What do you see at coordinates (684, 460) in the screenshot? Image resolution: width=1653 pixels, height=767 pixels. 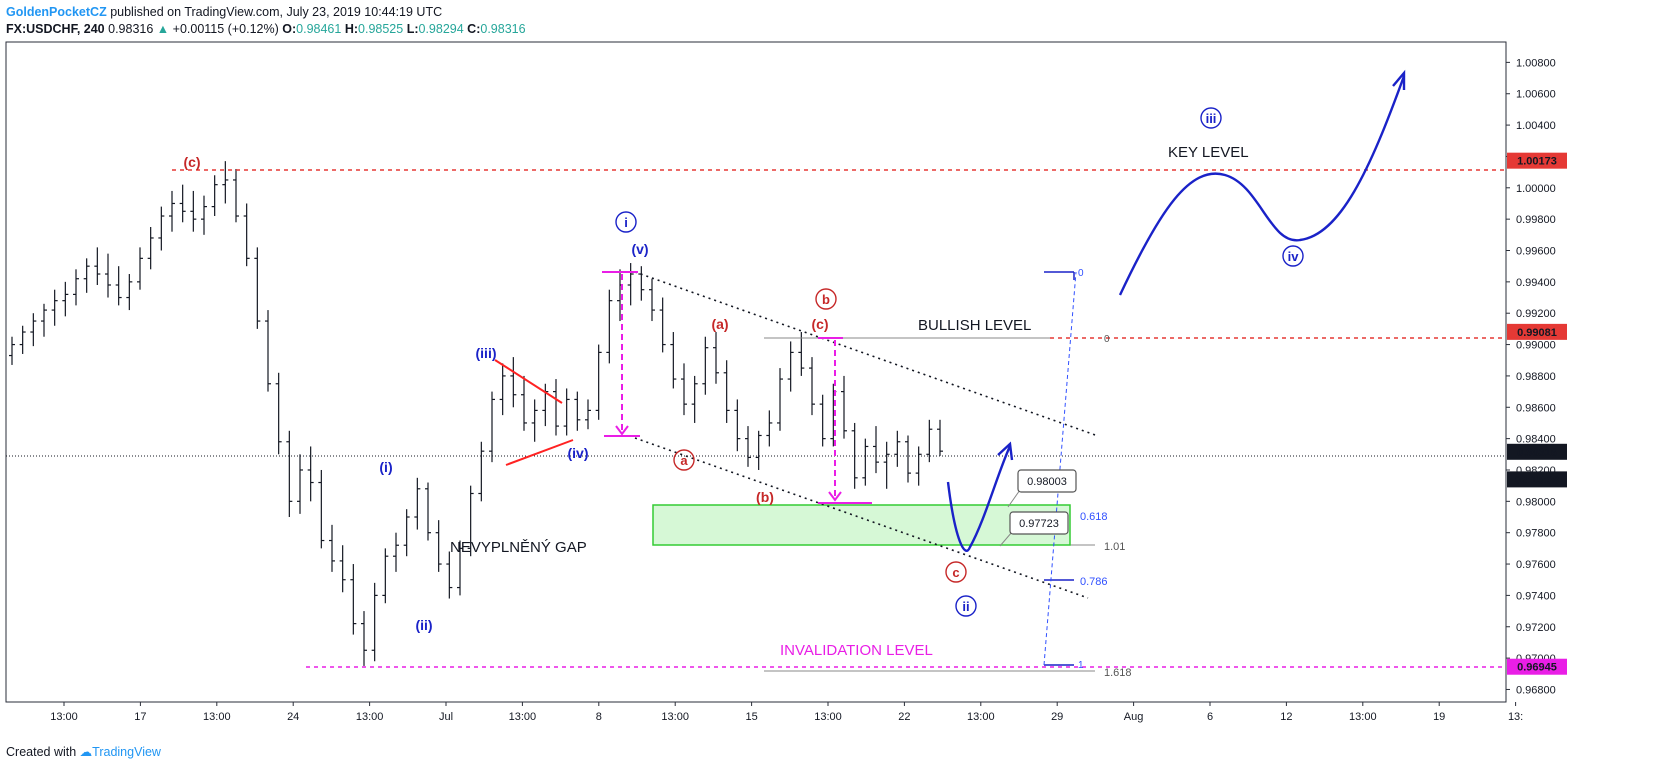 I see `wave-label-circled-a: a` at bounding box center [684, 460].